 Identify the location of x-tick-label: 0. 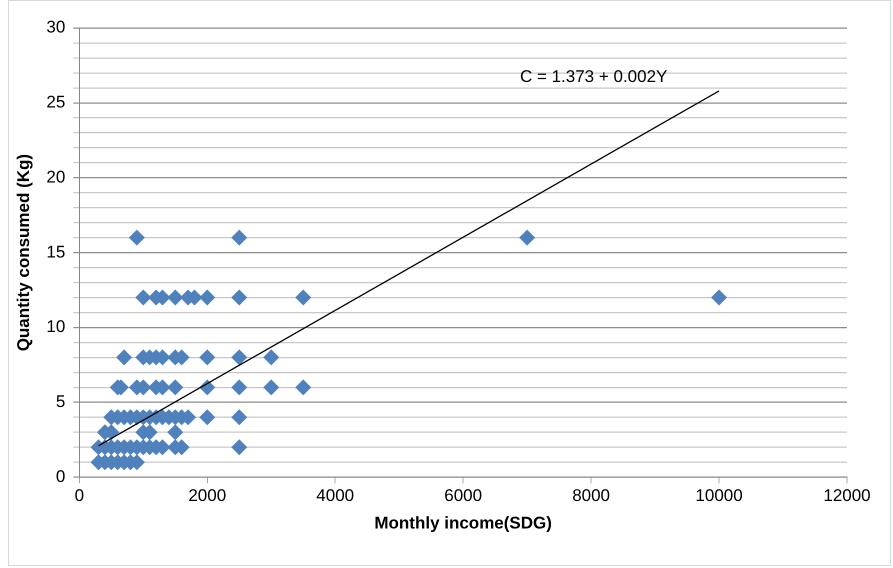
(79, 496).